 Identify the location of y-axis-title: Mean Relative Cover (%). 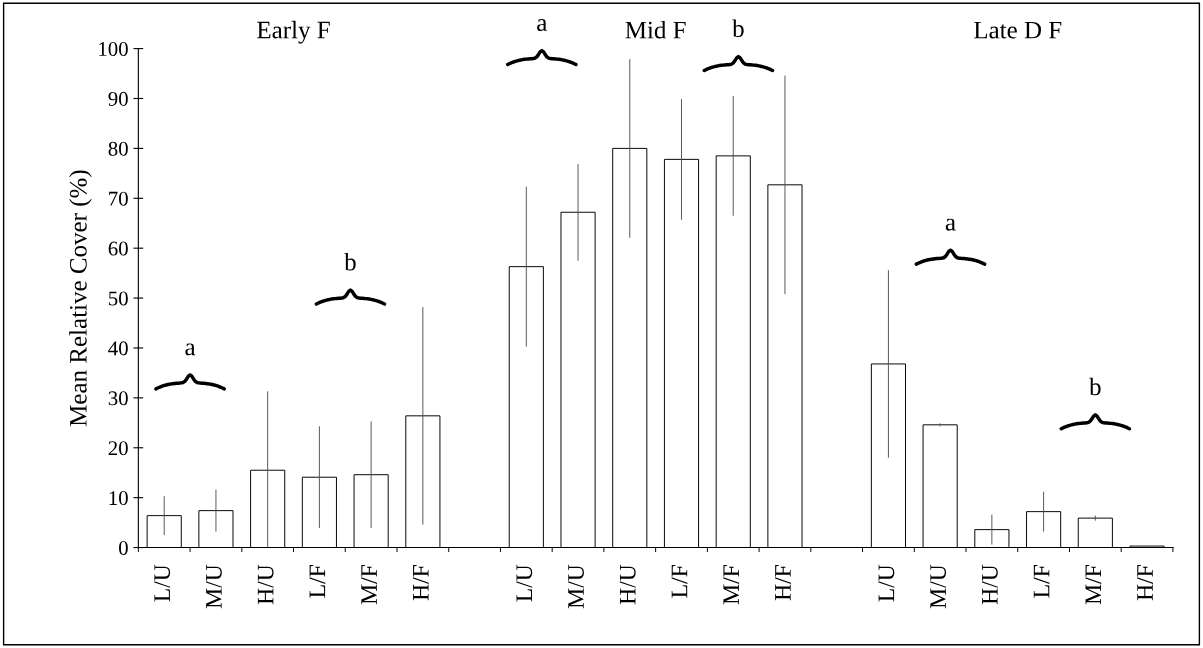
(80, 298).